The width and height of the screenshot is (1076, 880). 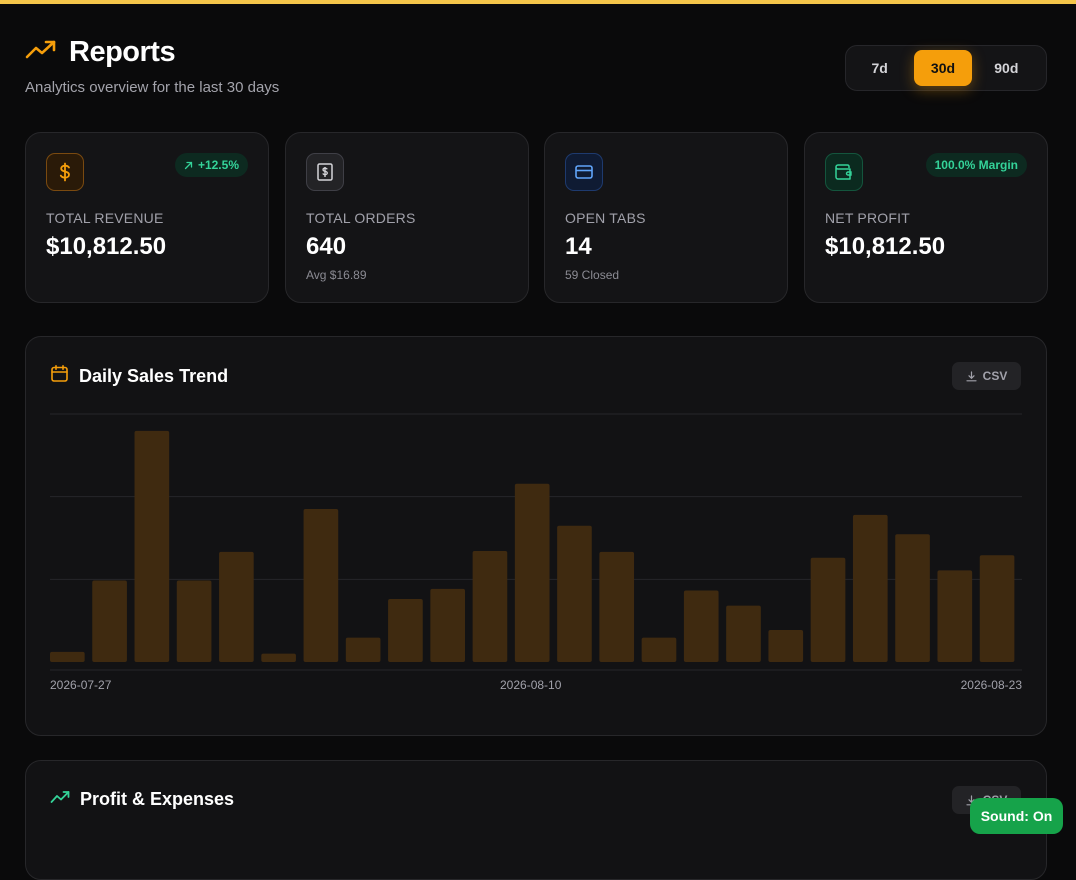 I want to click on net-profit-card: 100.0% Margin NET PROFIT $10,812.50, so click(x=926, y=217).